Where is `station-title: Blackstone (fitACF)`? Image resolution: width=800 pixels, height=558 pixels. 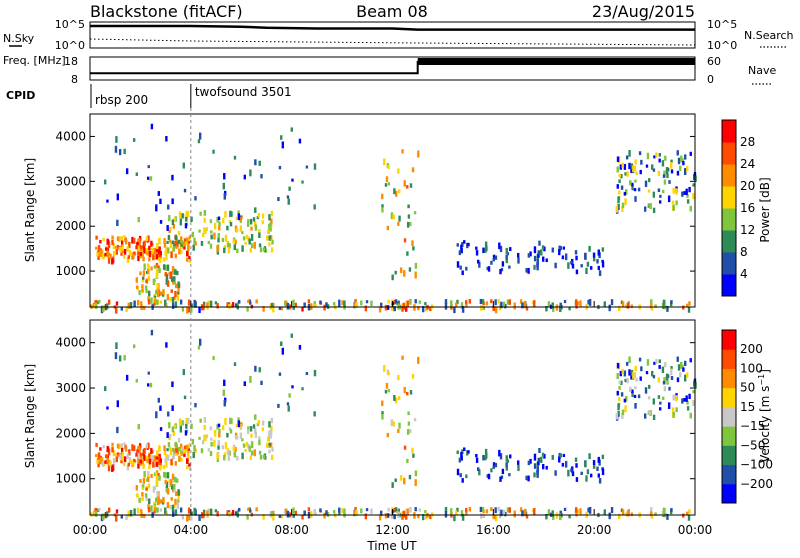 station-title: Blackstone (fitACF) is located at coordinates (166, 11).